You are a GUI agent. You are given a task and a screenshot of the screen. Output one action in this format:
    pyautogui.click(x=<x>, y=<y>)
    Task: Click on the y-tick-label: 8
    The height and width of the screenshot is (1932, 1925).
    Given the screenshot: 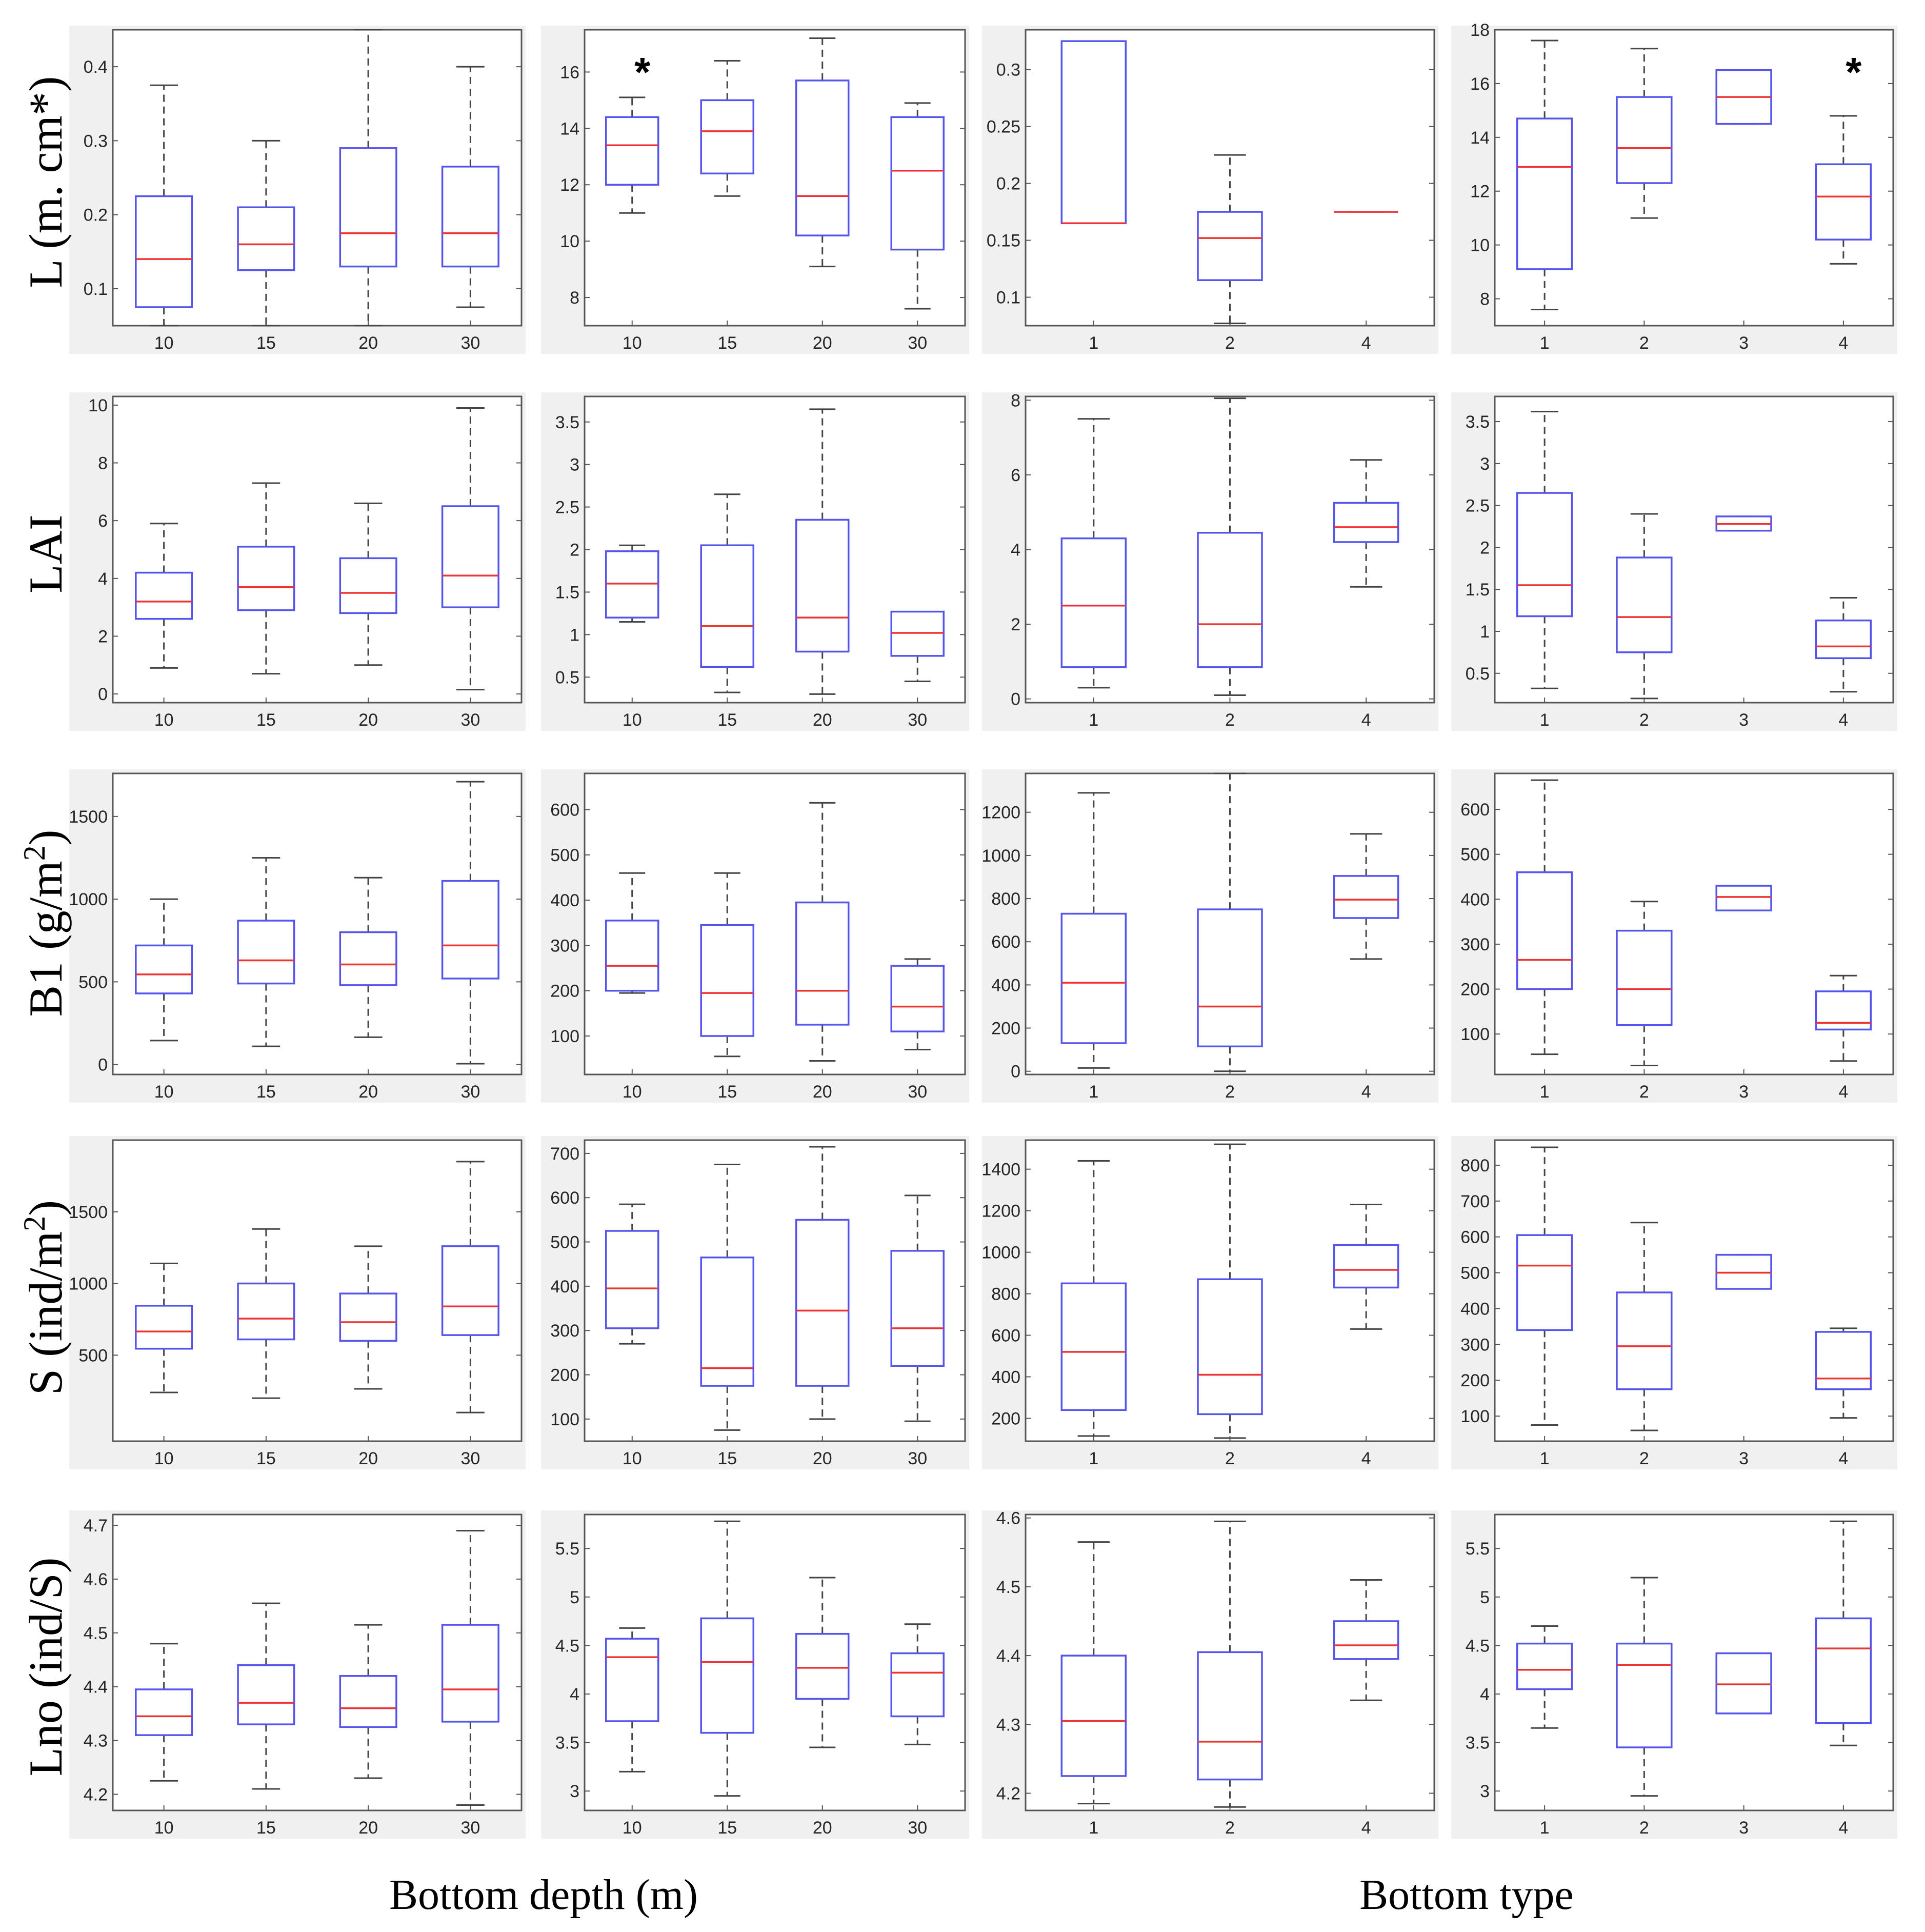 What is the action you would take?
    pyautogui.click(x=575, y=298)
    